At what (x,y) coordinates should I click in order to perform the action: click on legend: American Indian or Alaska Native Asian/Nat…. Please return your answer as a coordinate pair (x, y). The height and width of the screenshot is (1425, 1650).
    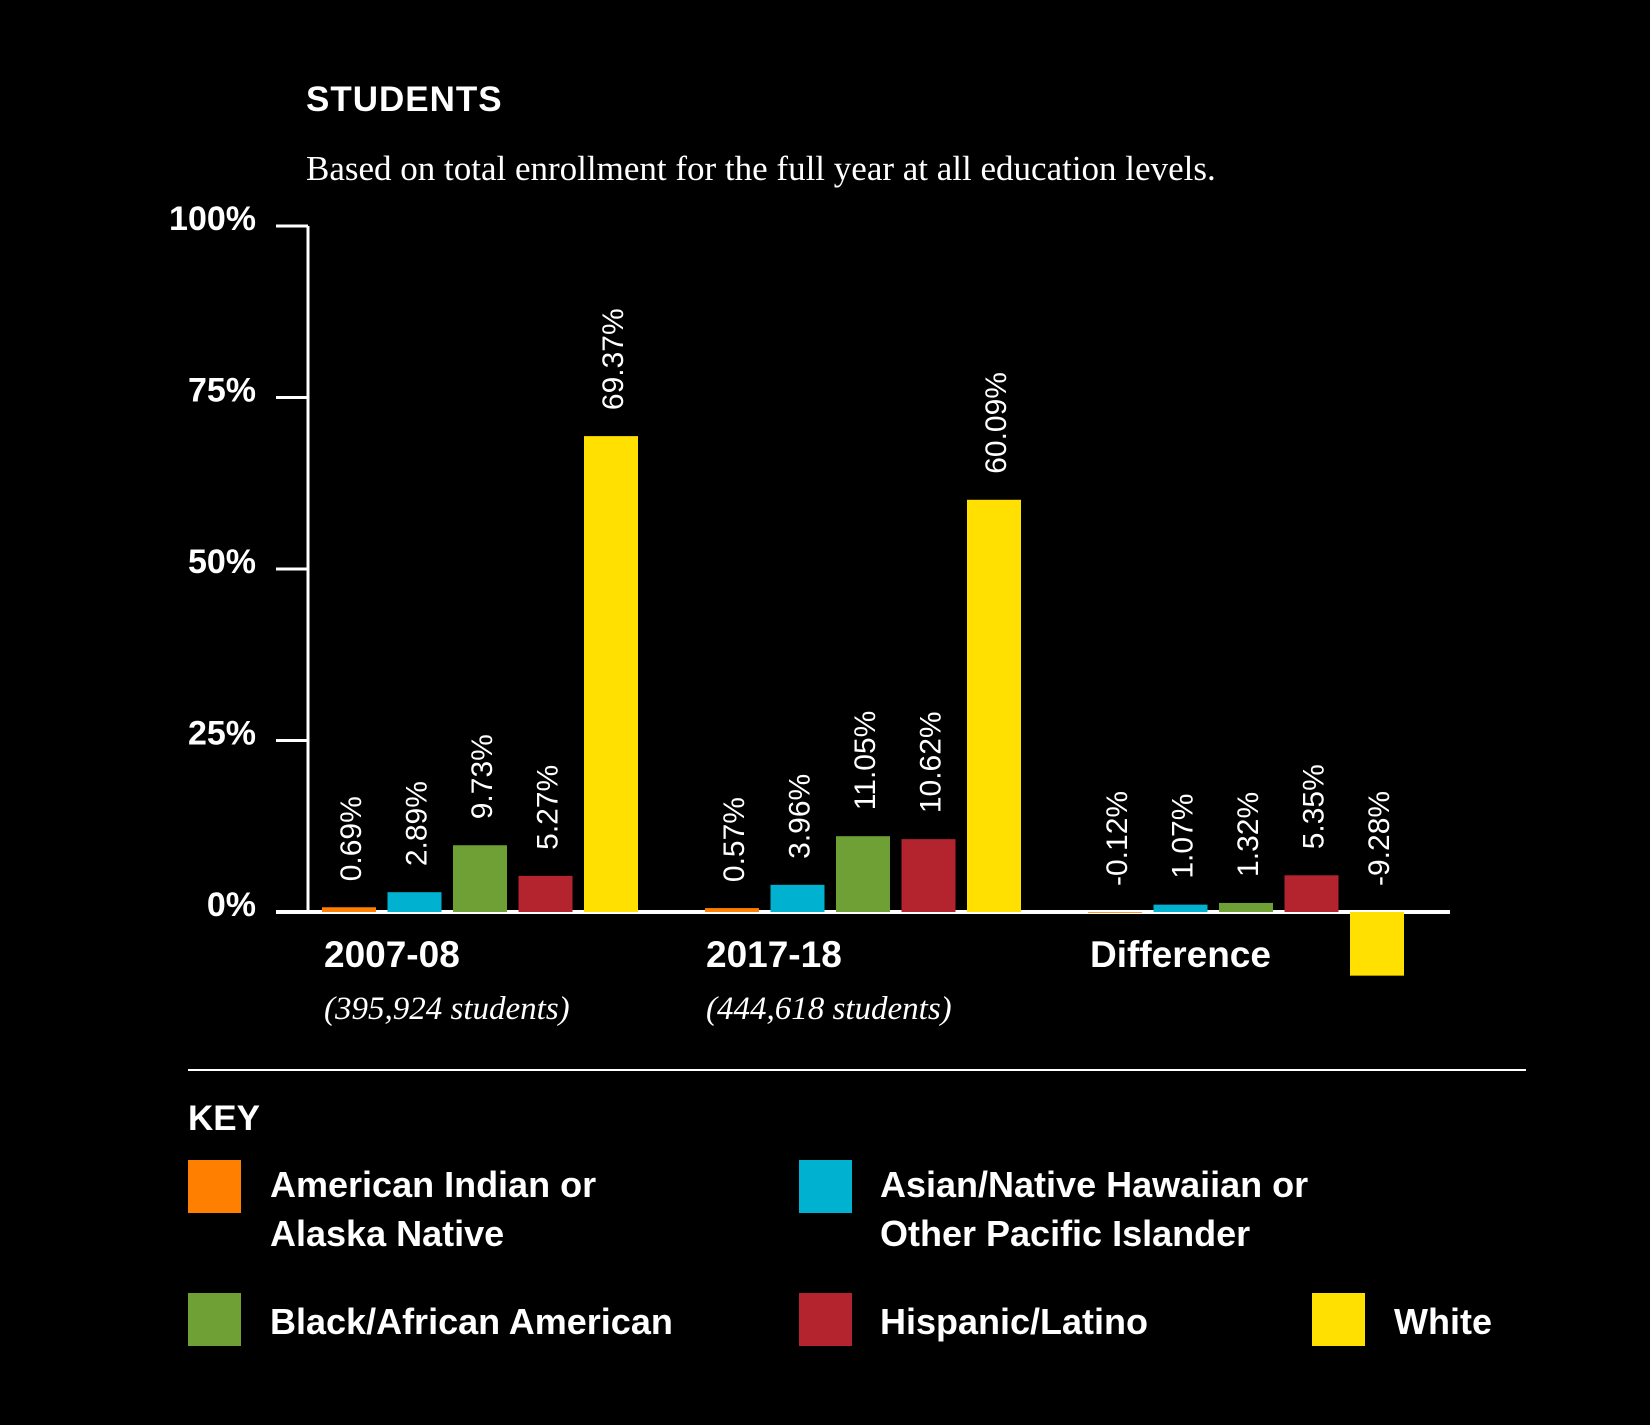
    Looking at the image, I should click on (840, 1253).